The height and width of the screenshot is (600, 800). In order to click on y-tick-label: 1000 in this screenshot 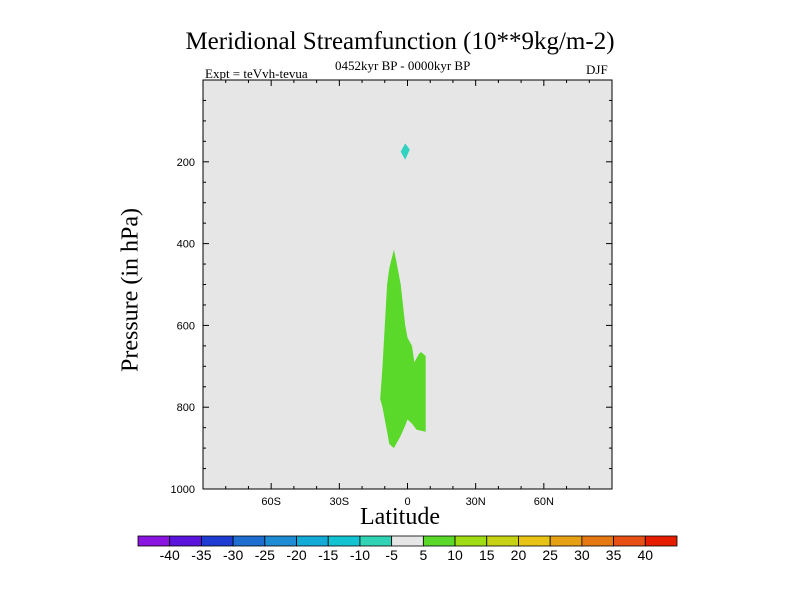, I will do `click(183, 490)`.